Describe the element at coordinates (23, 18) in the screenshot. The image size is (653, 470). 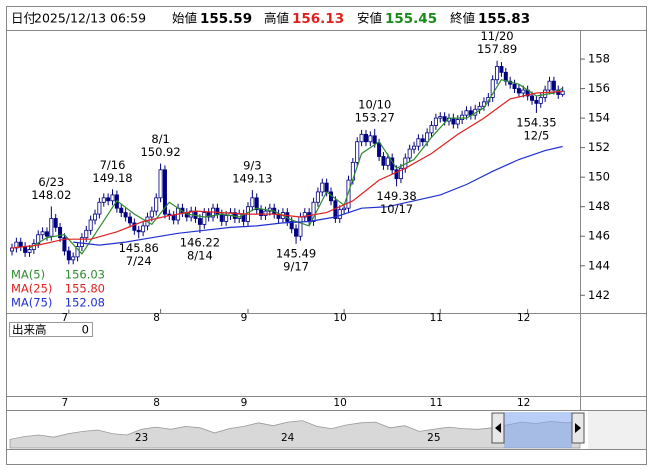
I see `header-label: 日付` at that location.